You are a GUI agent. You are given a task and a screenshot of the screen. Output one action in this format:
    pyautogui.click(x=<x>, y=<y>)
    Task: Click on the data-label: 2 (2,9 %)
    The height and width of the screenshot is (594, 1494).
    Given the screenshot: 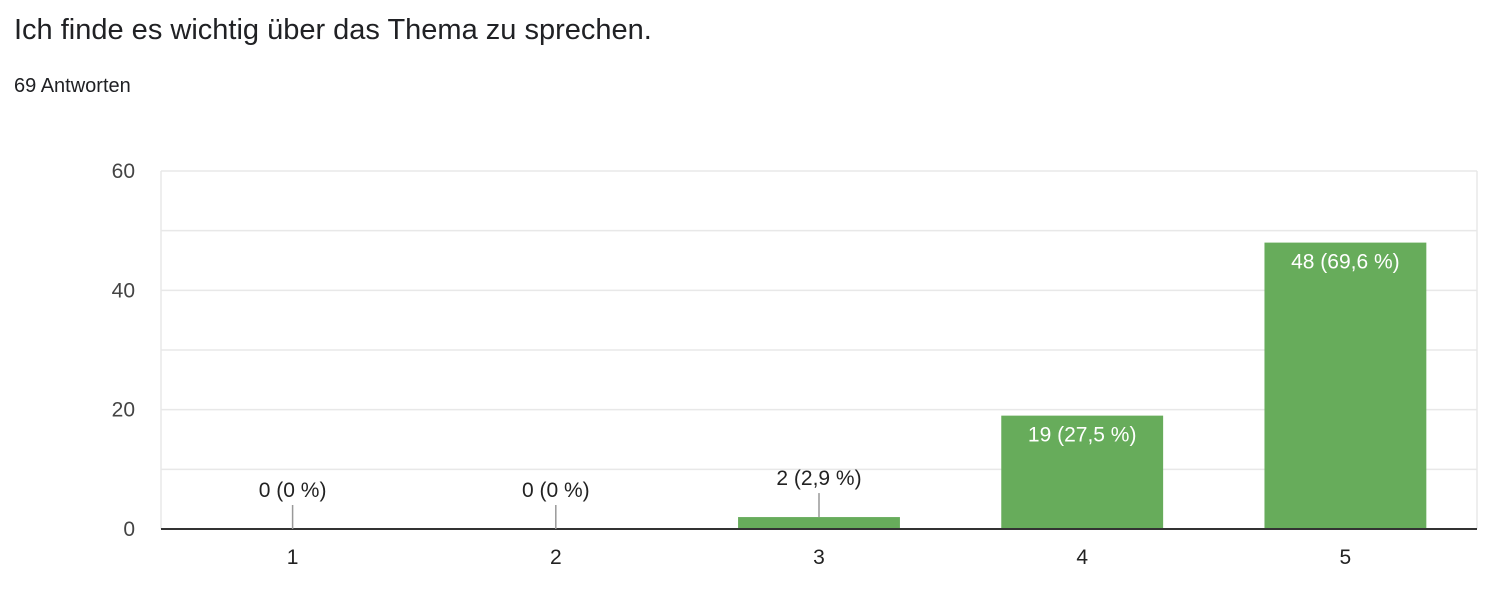 What is the action you would take?
    pyautogui.click(x=818, y=478)
    